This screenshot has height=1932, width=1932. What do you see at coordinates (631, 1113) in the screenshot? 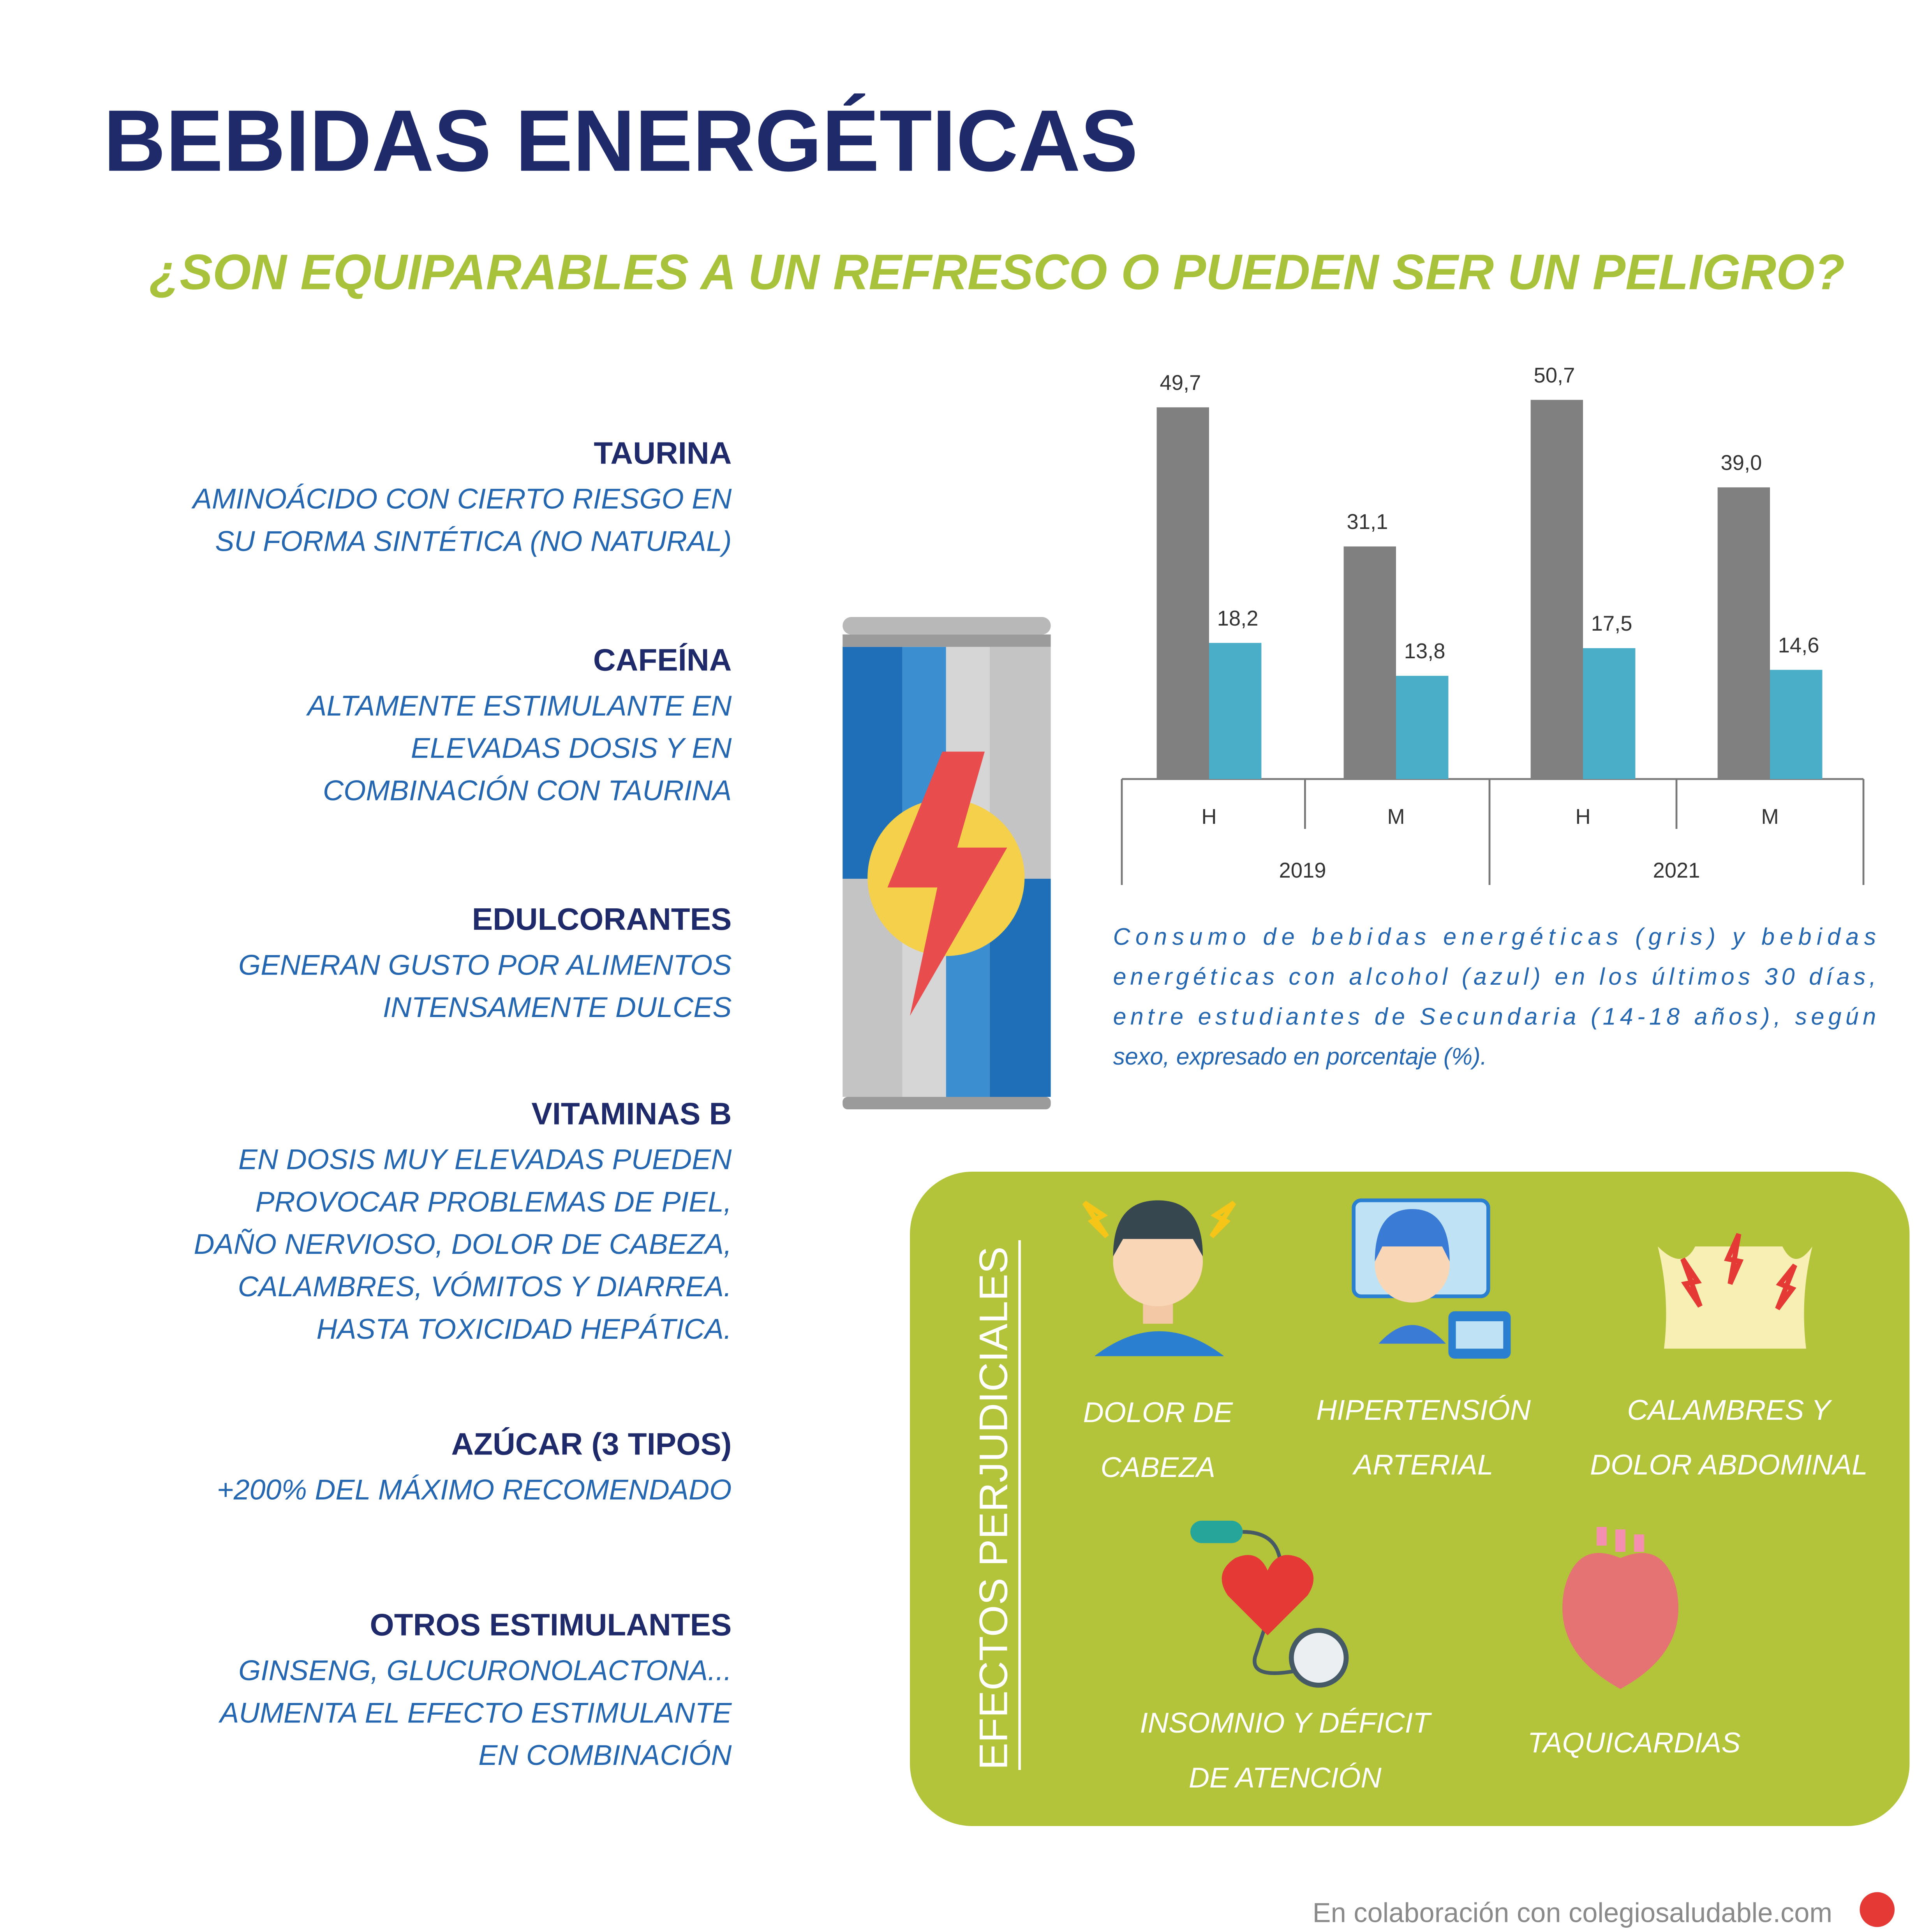
I see `ingredient-title: VITAMINAS B` at bounding box center [631, 1113].